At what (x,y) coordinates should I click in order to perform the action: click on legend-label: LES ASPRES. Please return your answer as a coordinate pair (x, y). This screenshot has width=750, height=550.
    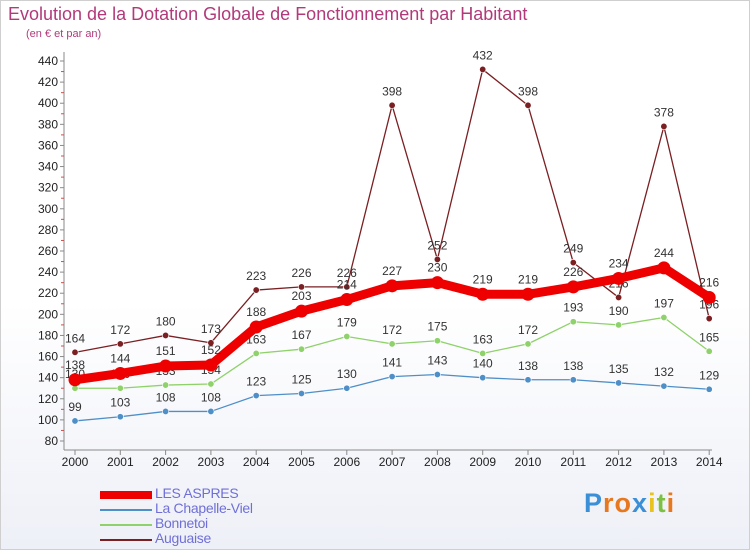
    Looking at the image, I should click on (197, 493).